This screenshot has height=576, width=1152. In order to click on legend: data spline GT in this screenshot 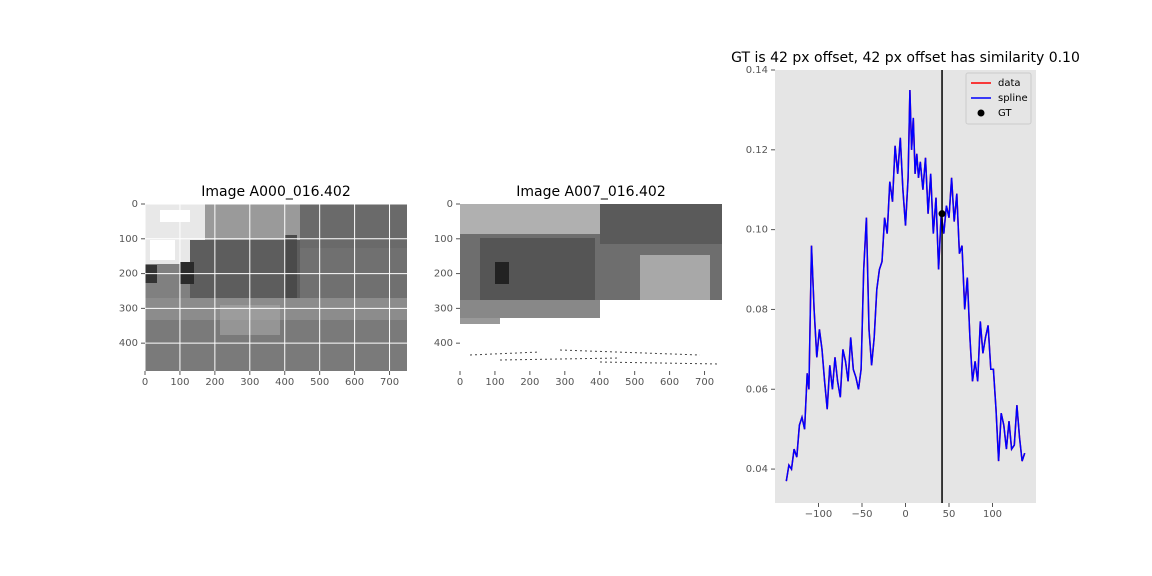, I will do `click(998, 98)`.